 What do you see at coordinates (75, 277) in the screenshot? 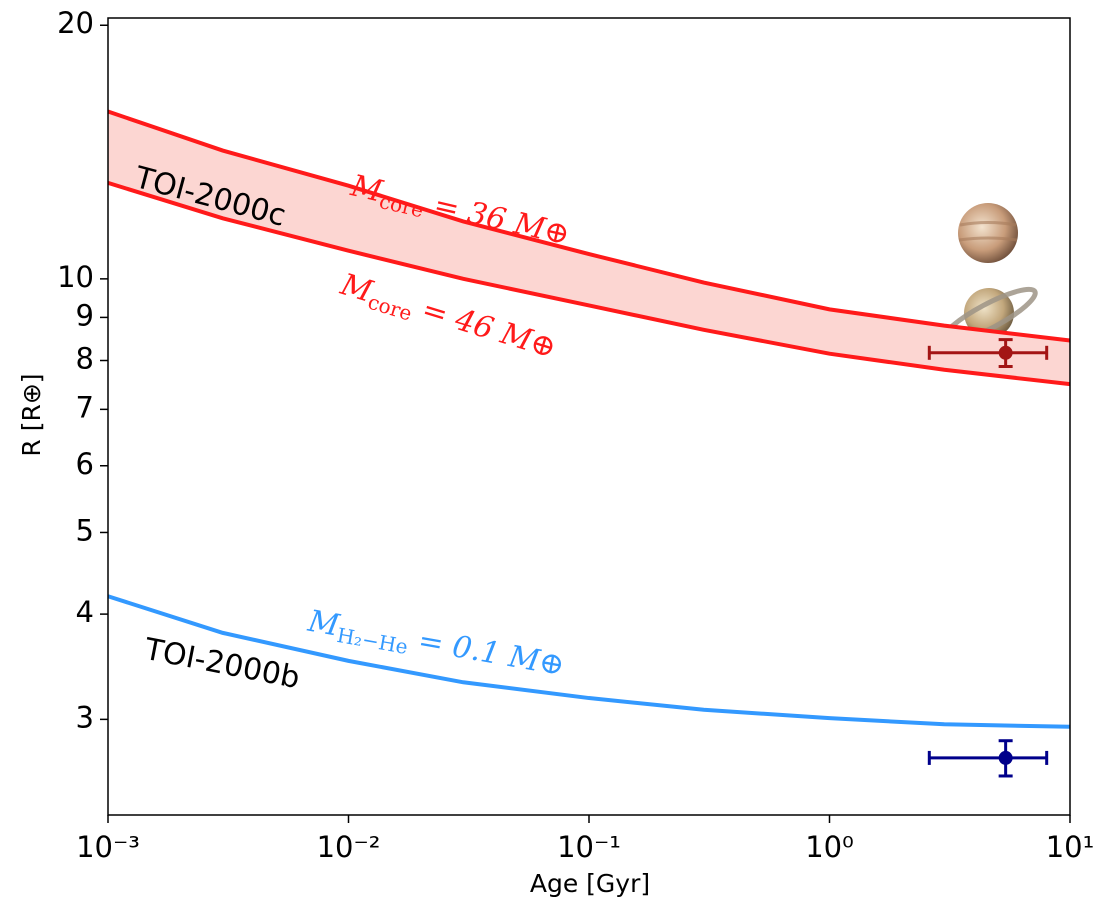
I see `y-tick-label: 10` at bounding box center [75, 277].